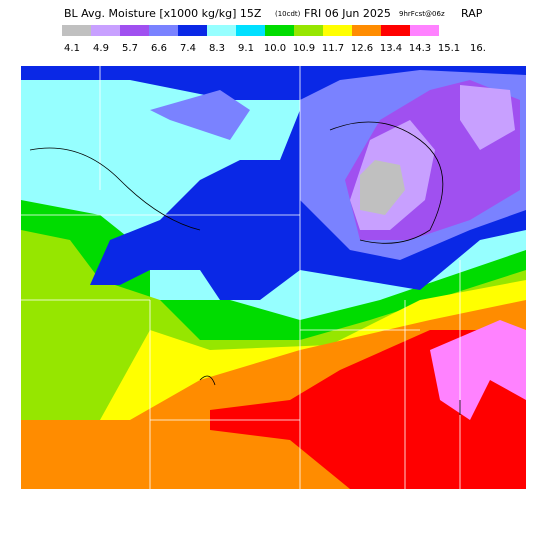  Describe the element at coordinates (304, 48) in the screenshot. I see `legend-label: 10.9` at that location.